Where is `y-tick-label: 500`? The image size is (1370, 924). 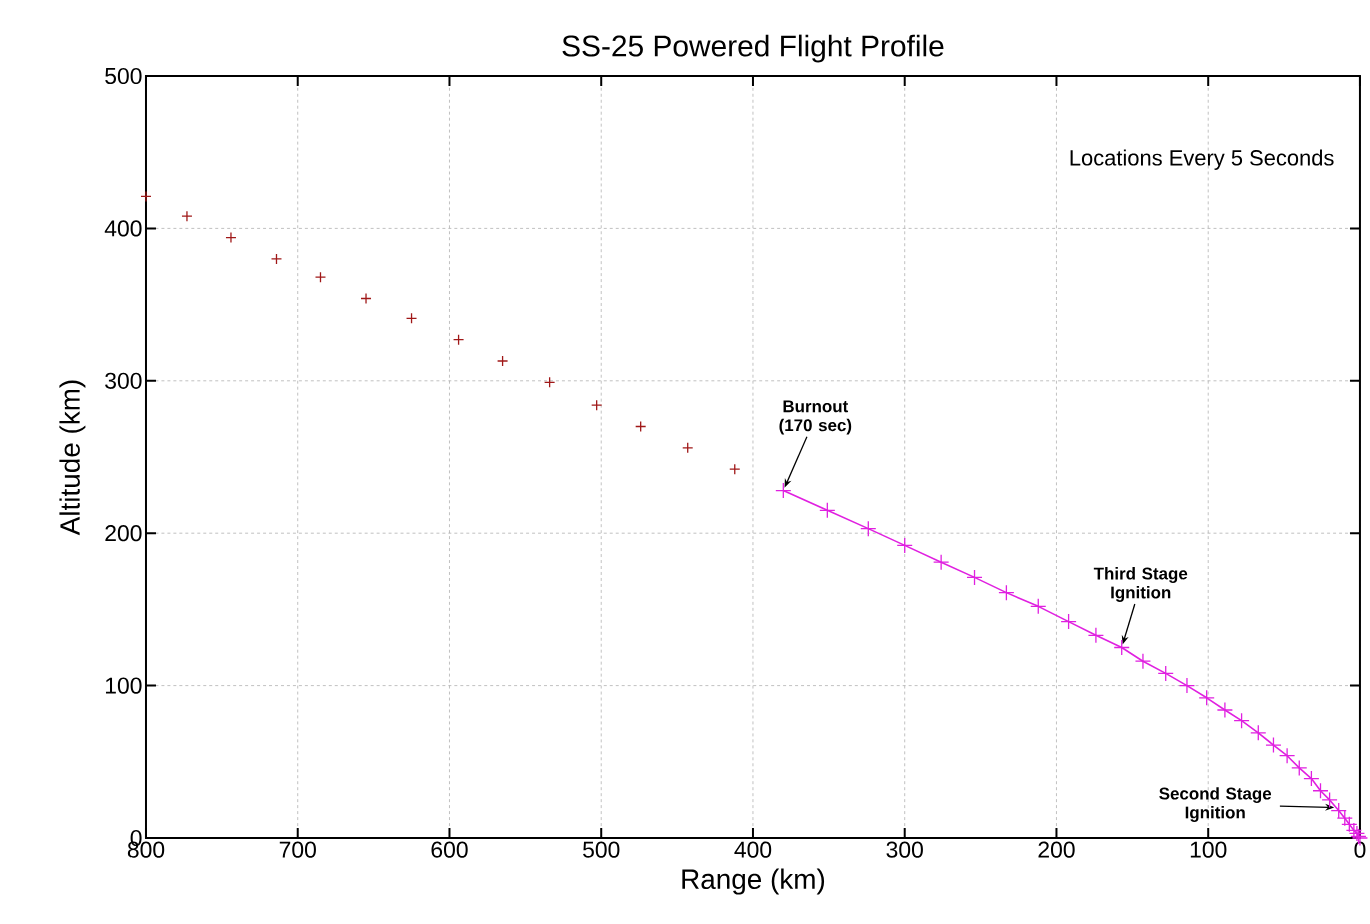 y-tick-label: 500 is located at coordinates (123, 76).